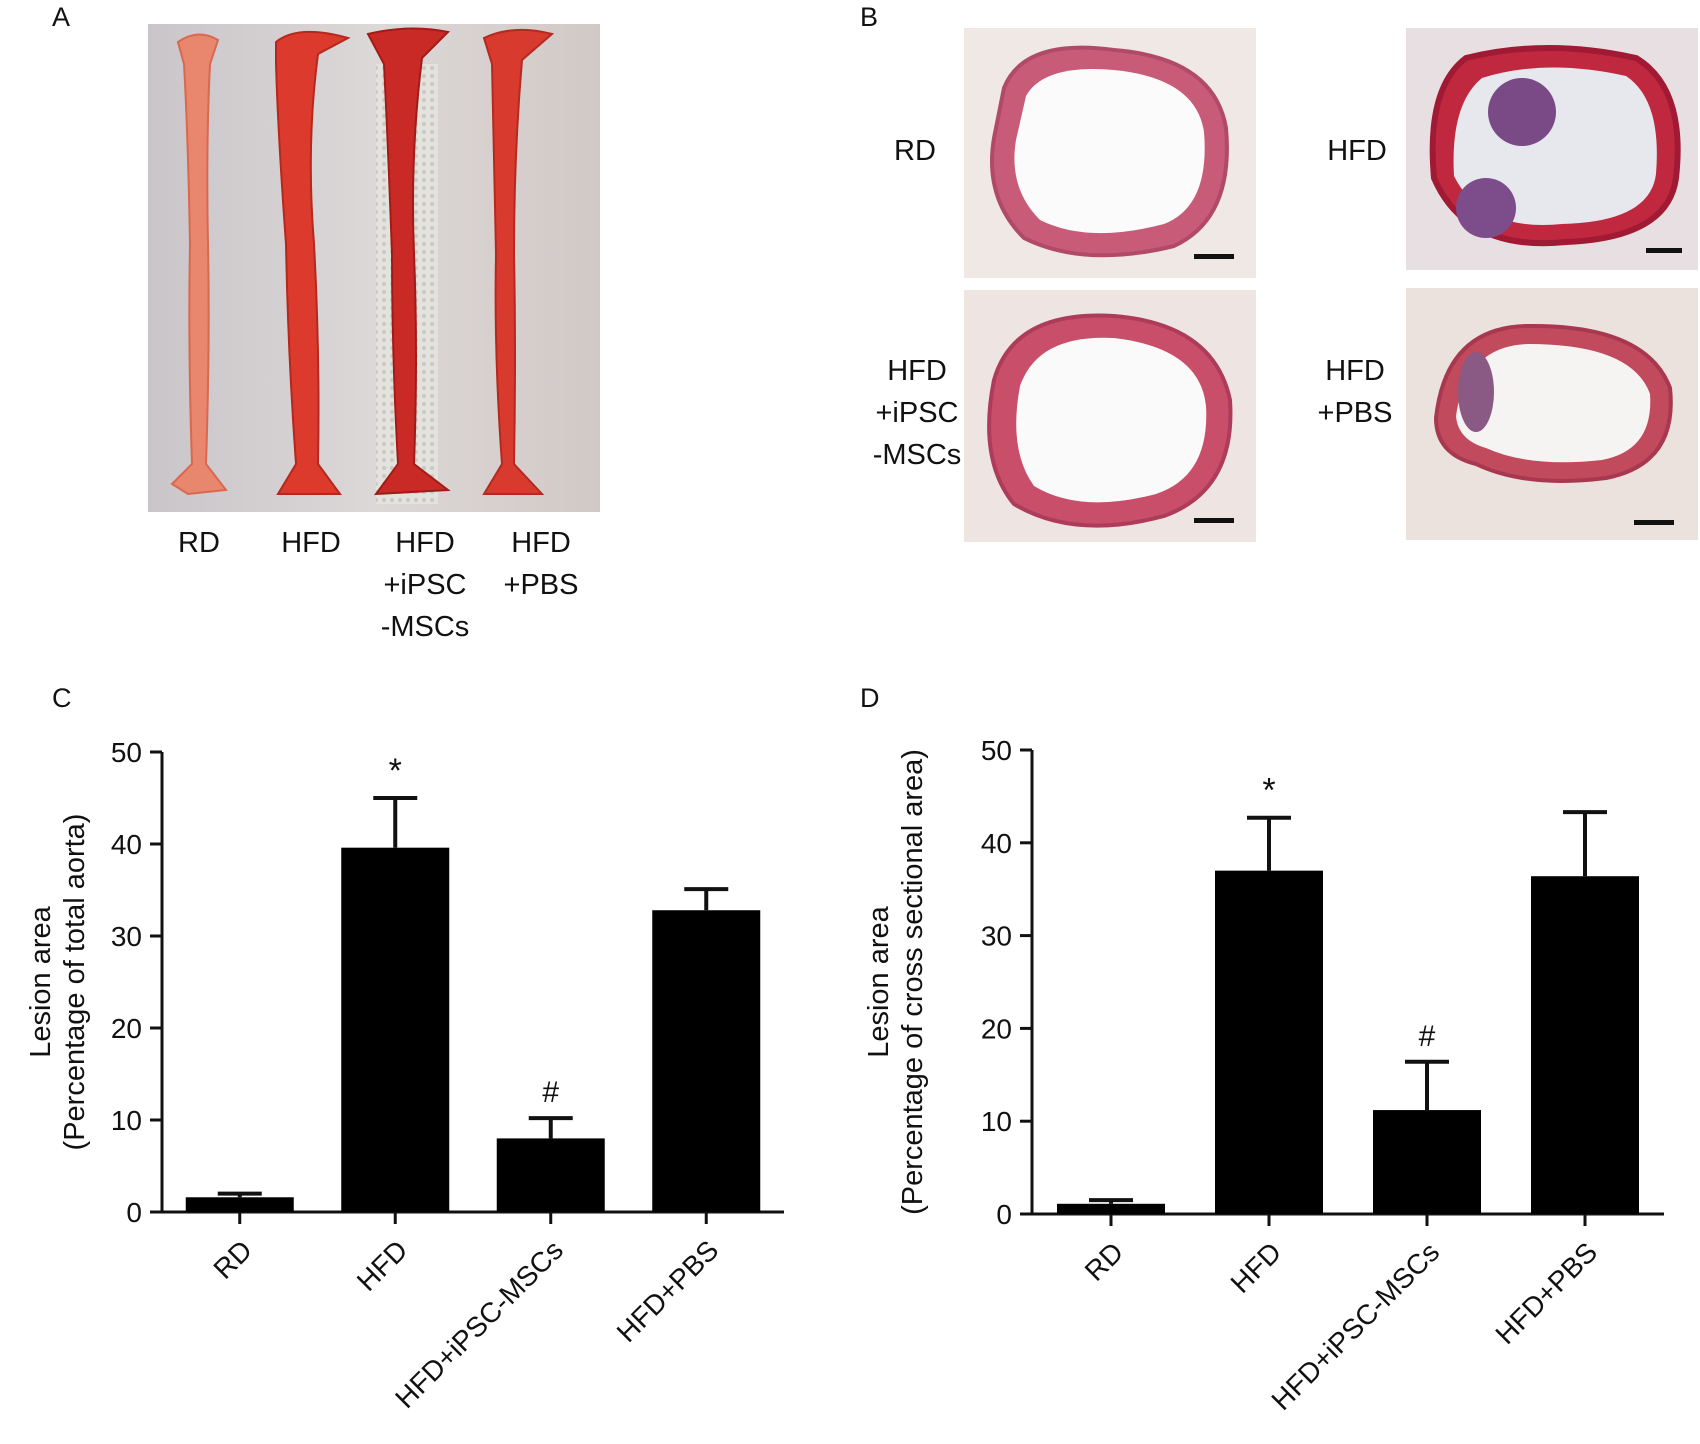  What do you see at coordinates (62, 698) in the screenshot?
I see `panel-c-letter: C` at bounding box center [62, 698].